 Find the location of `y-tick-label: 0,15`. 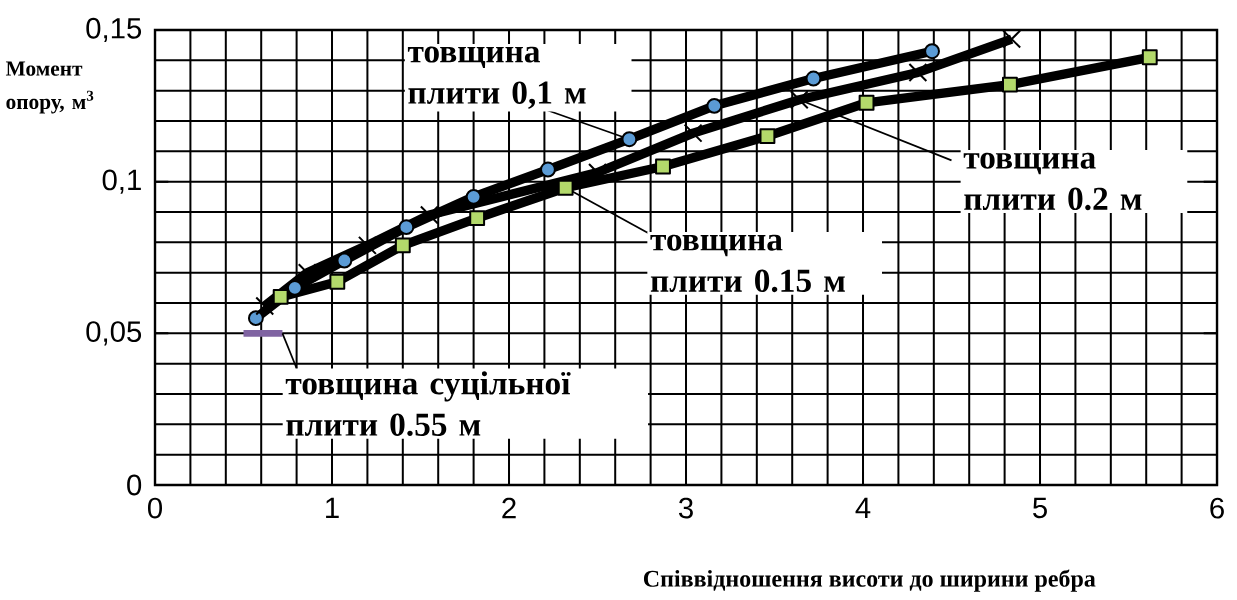

y-tick-label: 0,15 is located at coordinates (114, 30).